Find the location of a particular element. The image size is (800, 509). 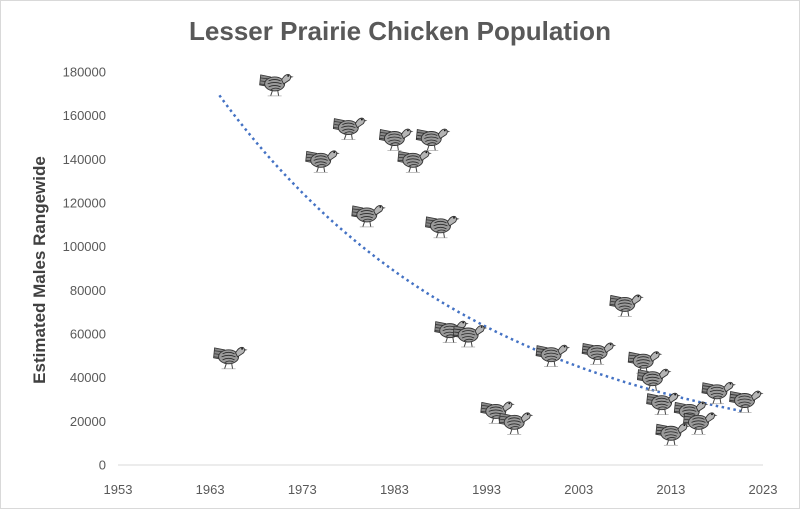

data-point-1987 is located at coordinates (433, 139).